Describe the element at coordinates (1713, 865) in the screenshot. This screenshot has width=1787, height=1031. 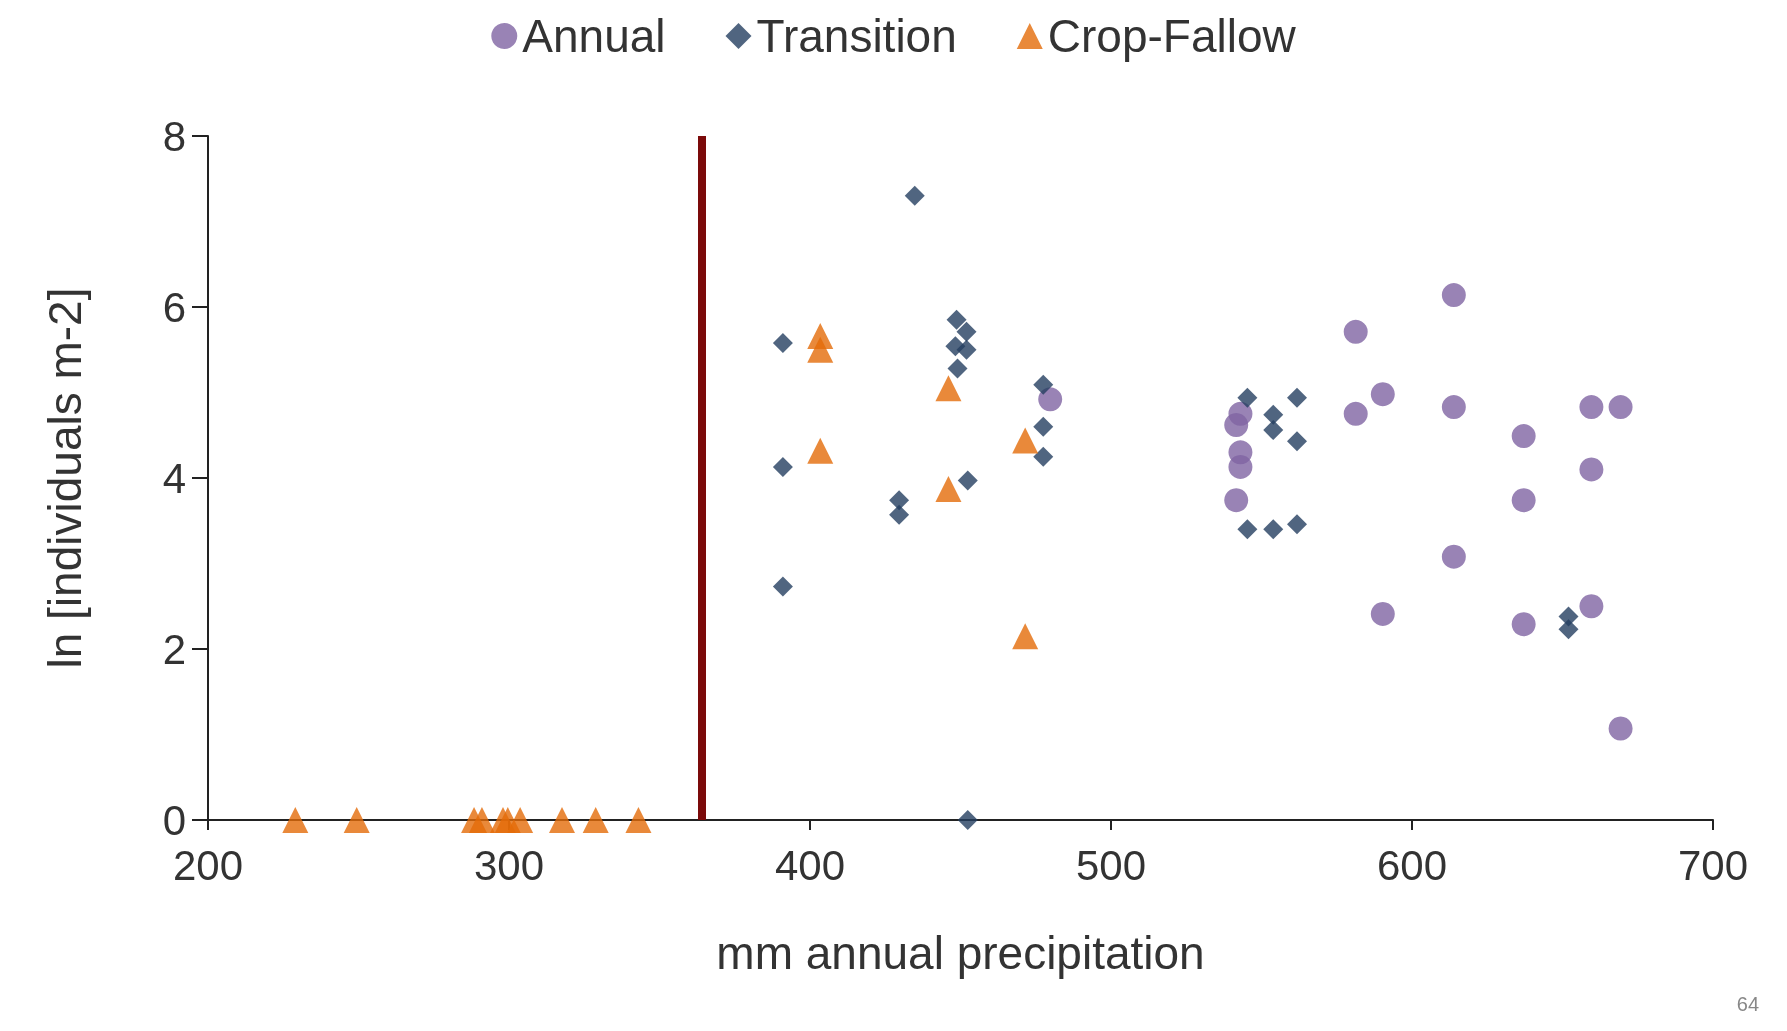
I see `x-tick-label: 700` at that location.